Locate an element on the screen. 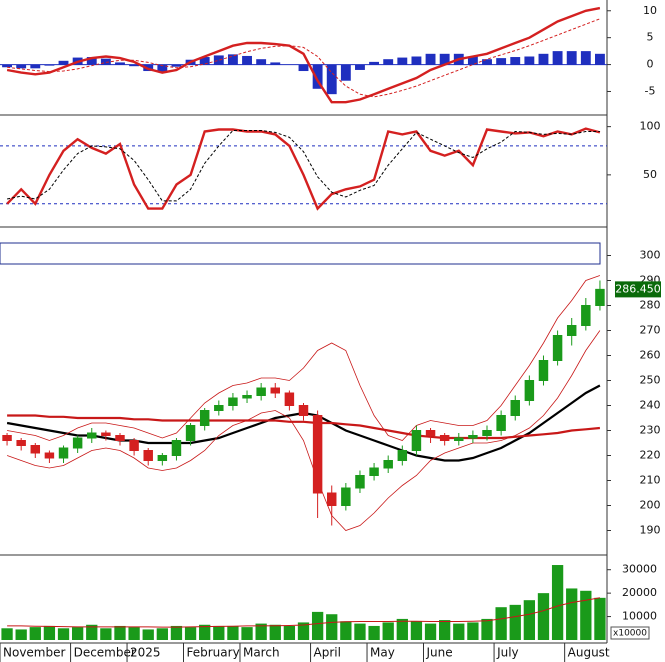  x-tick-label: August is located at coordinates (589, 653).